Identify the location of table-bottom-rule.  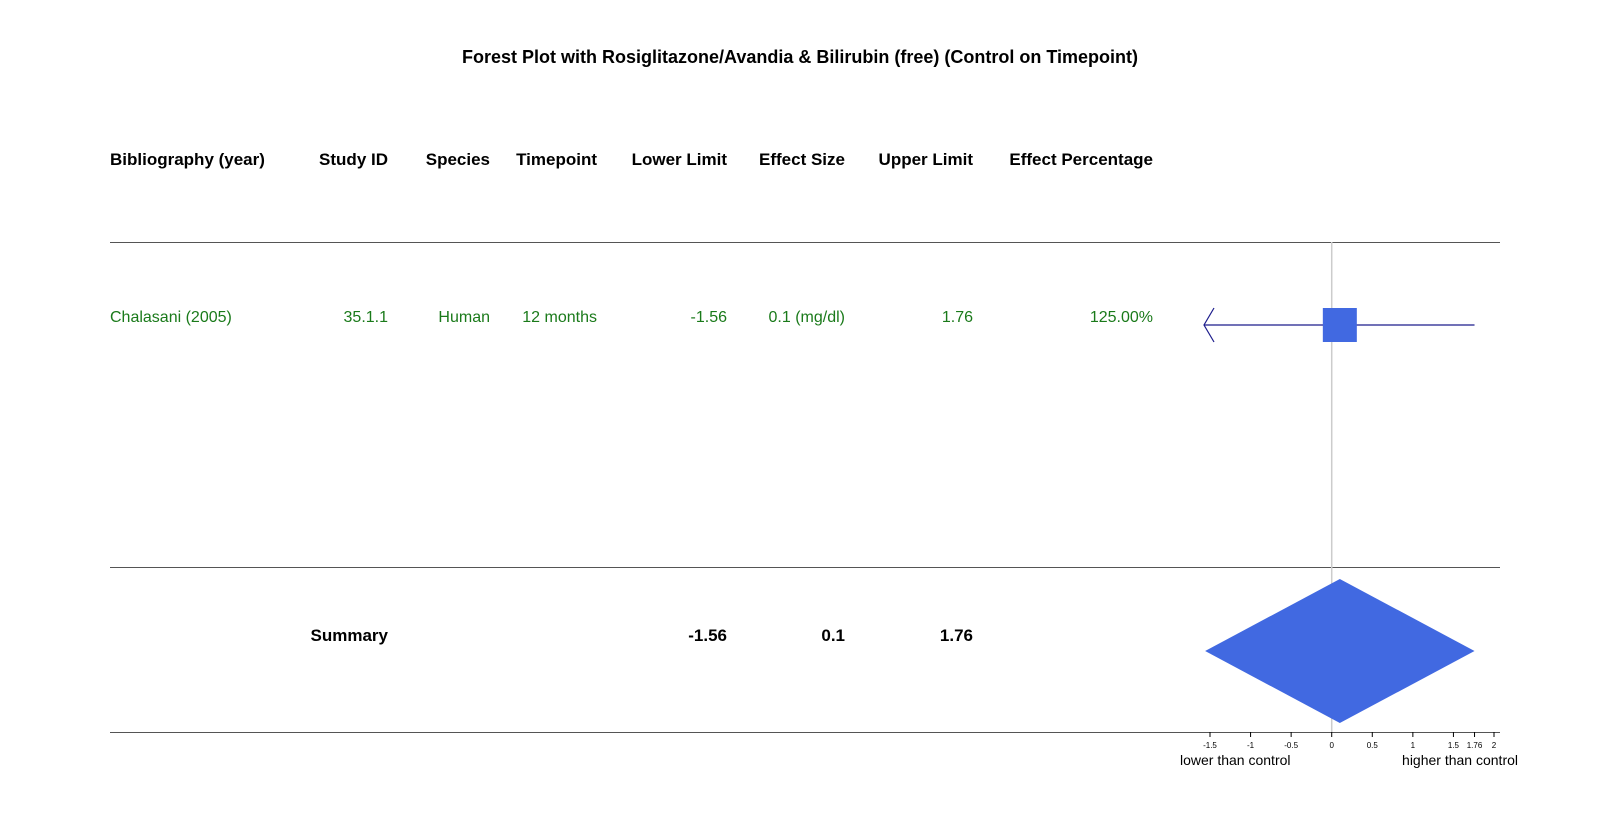
(805, 732).